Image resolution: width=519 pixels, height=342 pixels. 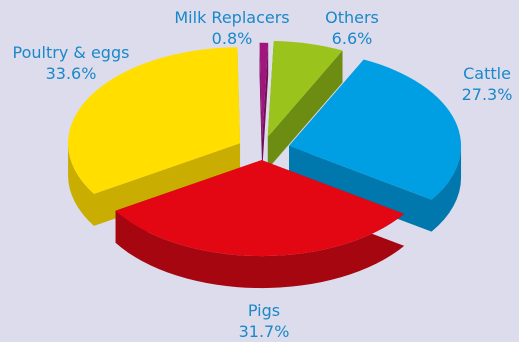 I want to click on label-poultry-eggs-value: 33.6%, so click(x=71, y=73).